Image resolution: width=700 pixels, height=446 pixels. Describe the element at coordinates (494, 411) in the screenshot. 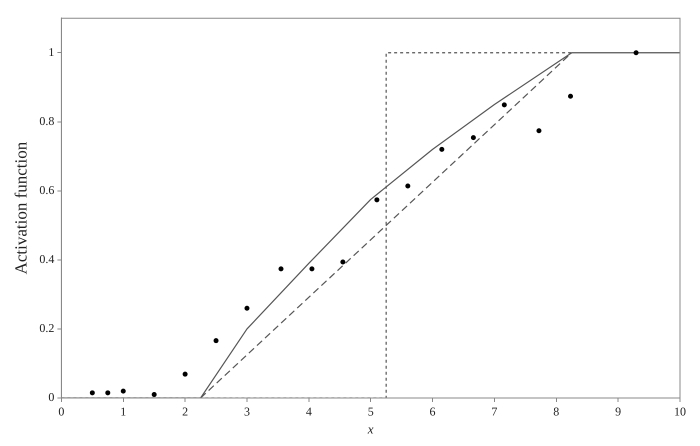

I see `x-tick-label: 7` at that location.